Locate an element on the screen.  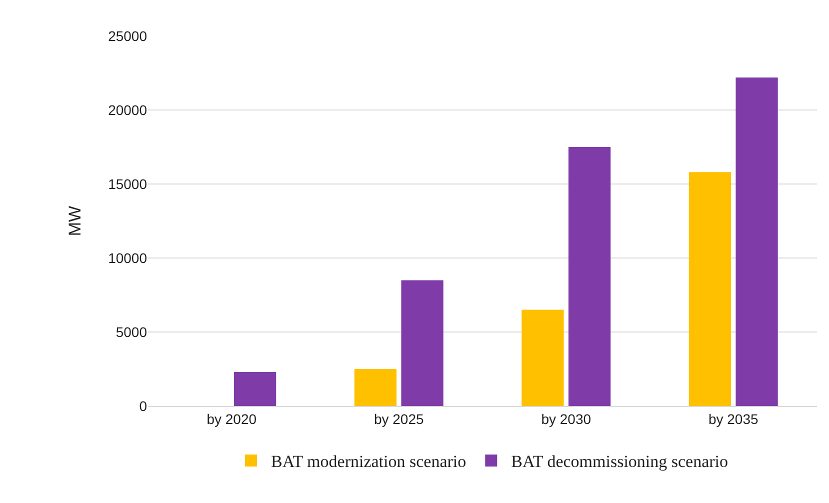
x-tick-label: by 2035 is located at coordinates (733, 418).